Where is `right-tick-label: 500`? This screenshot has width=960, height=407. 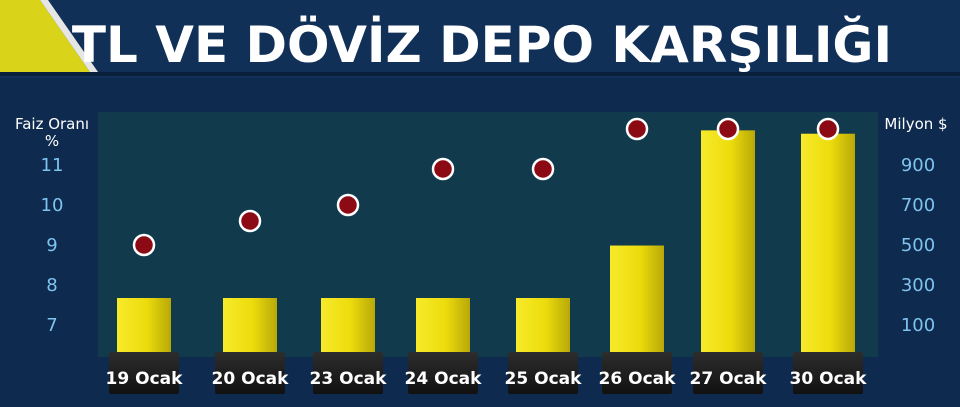 right-tick-label: 500 is located at coordinates (918, 245).